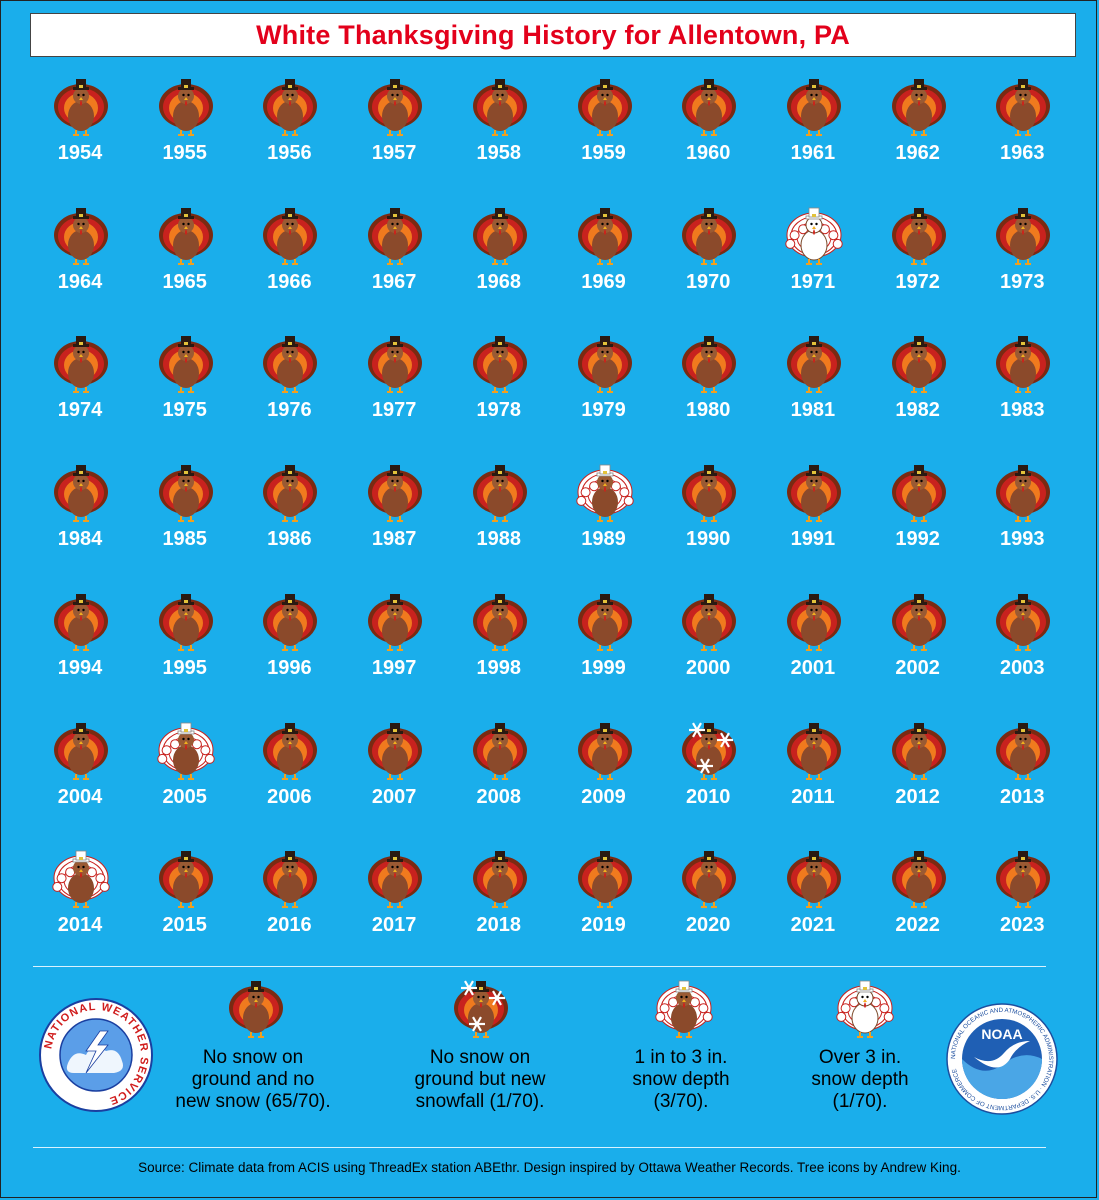 The height and width of the screenshot is (1200, 1099). I want to click on year-cell-1997: 1997, so click(394, 646).